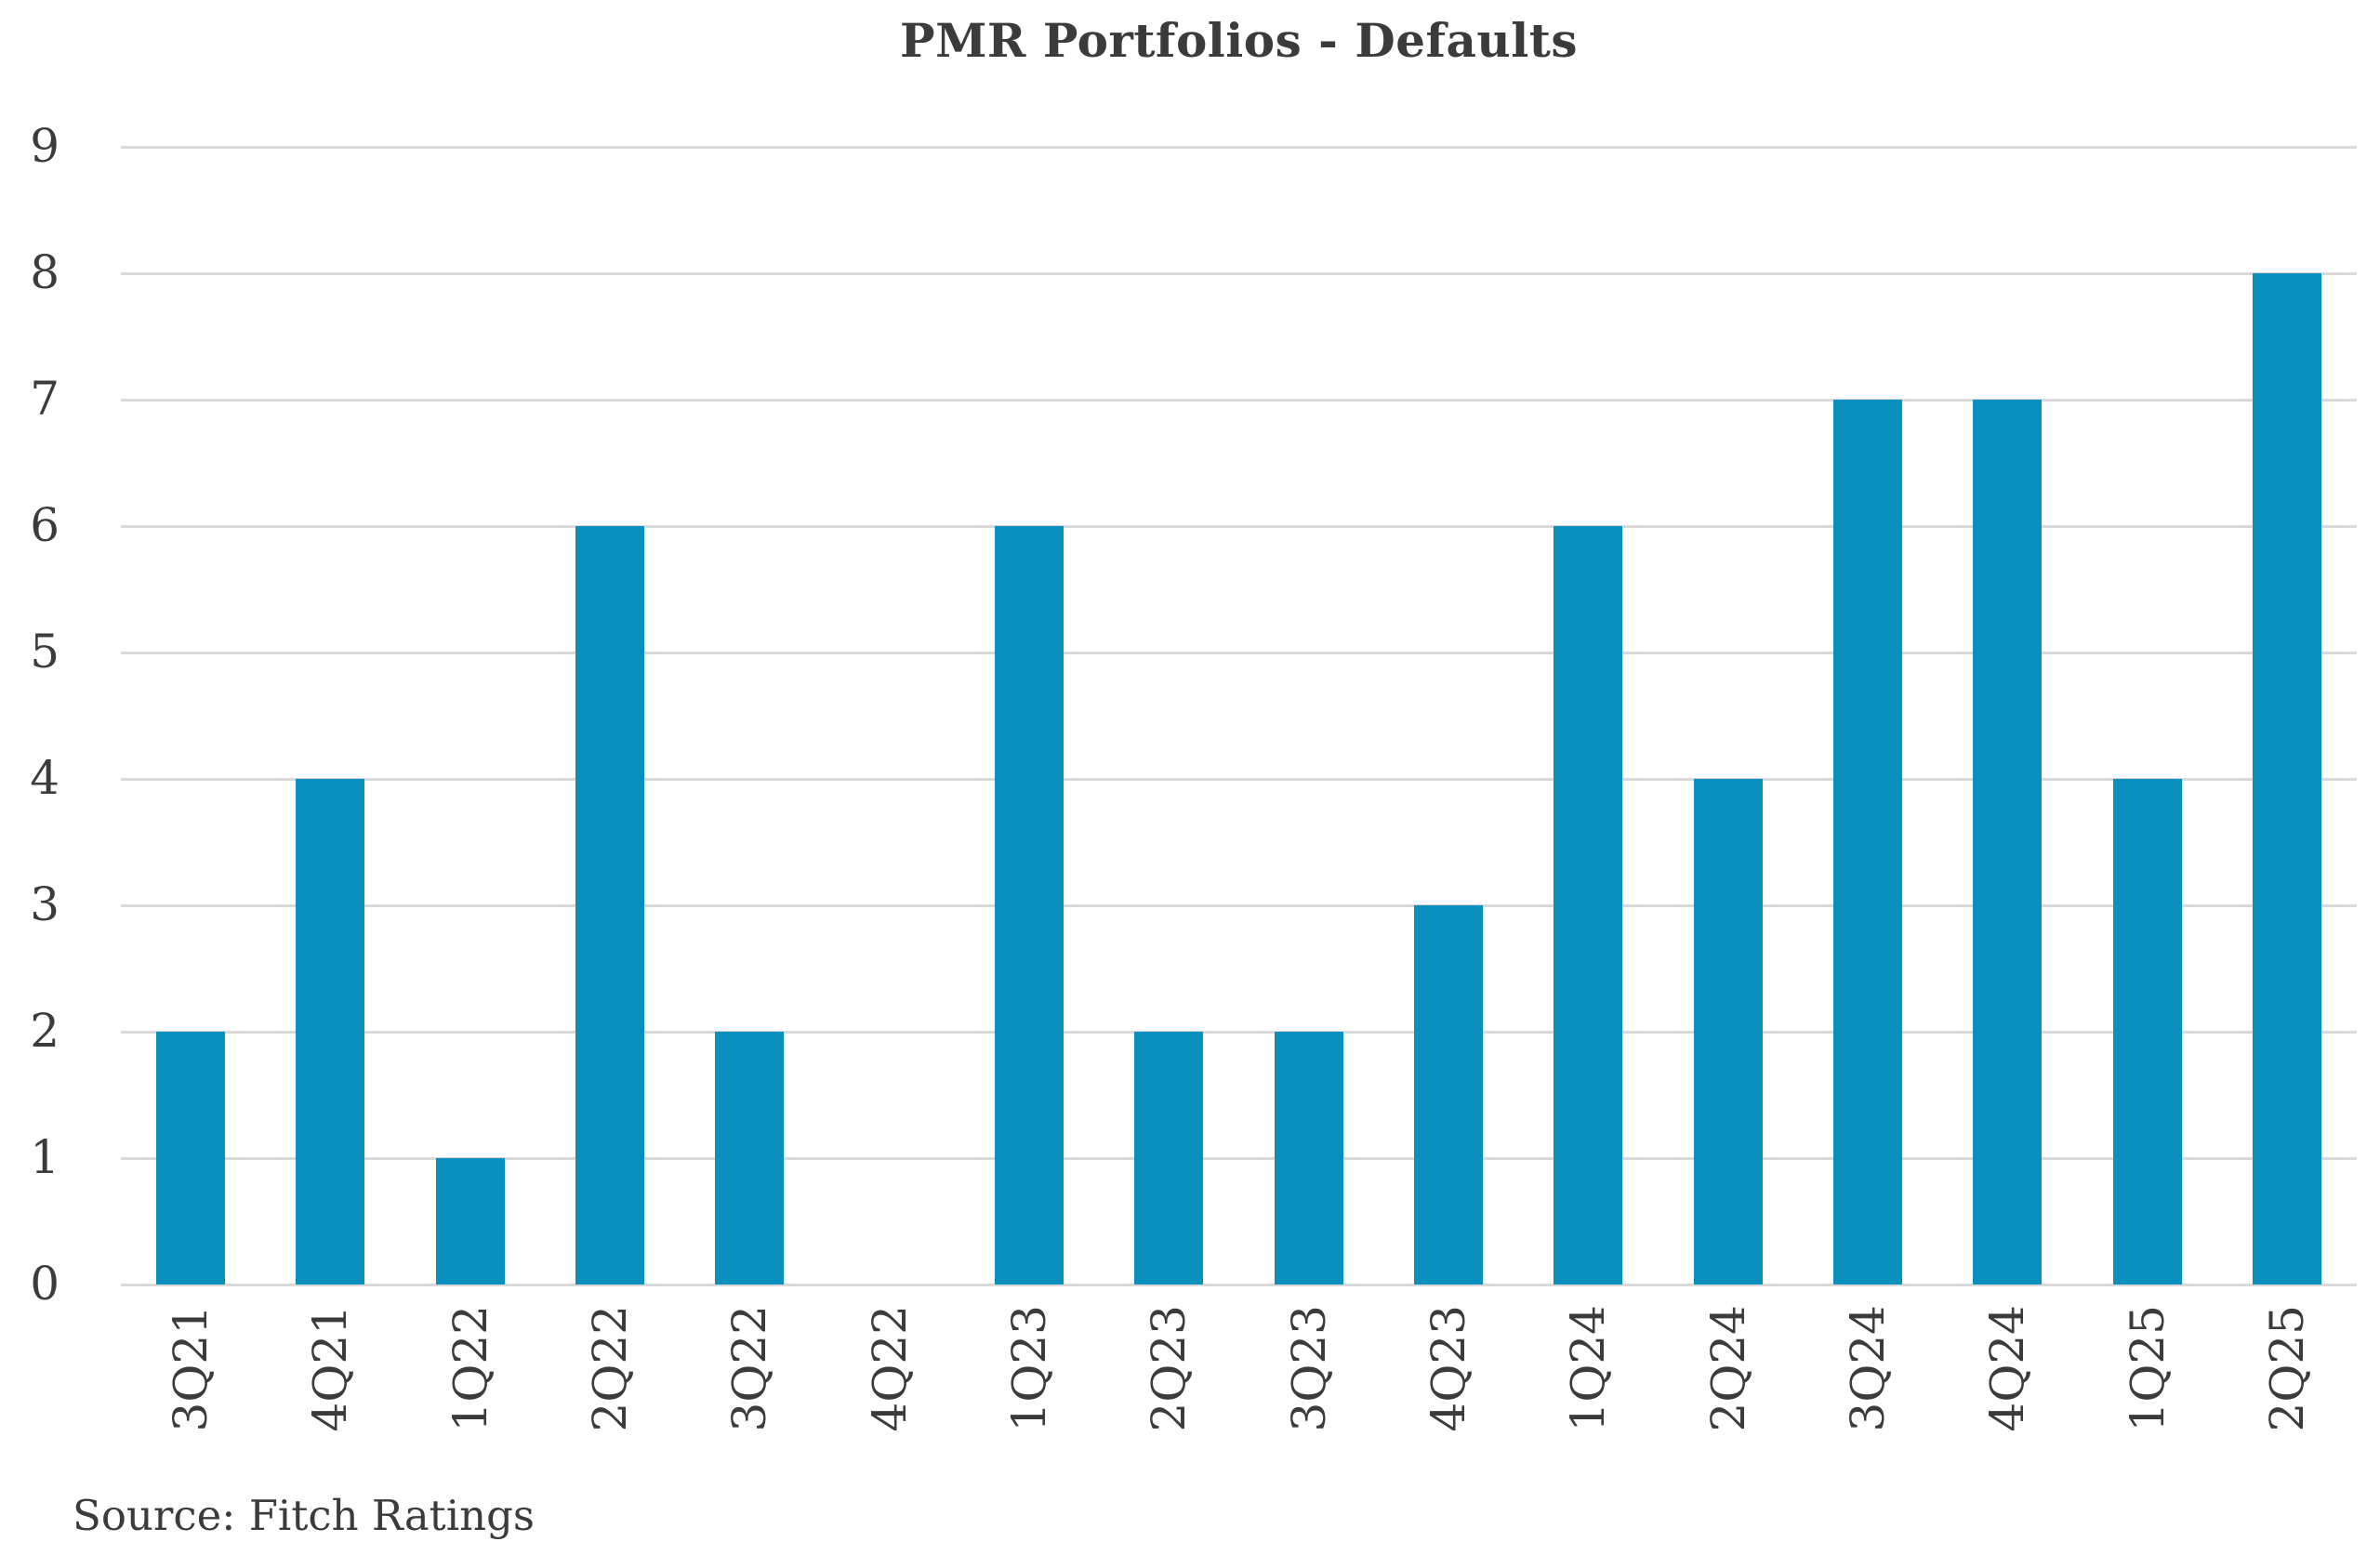 This screenshot has width=2380, height=1568. What do you see at coordinates (330, 1368) in the screenshot?
I see `x-tick-label-4Q21: 4Q21` at bounding box center [330, 1368].